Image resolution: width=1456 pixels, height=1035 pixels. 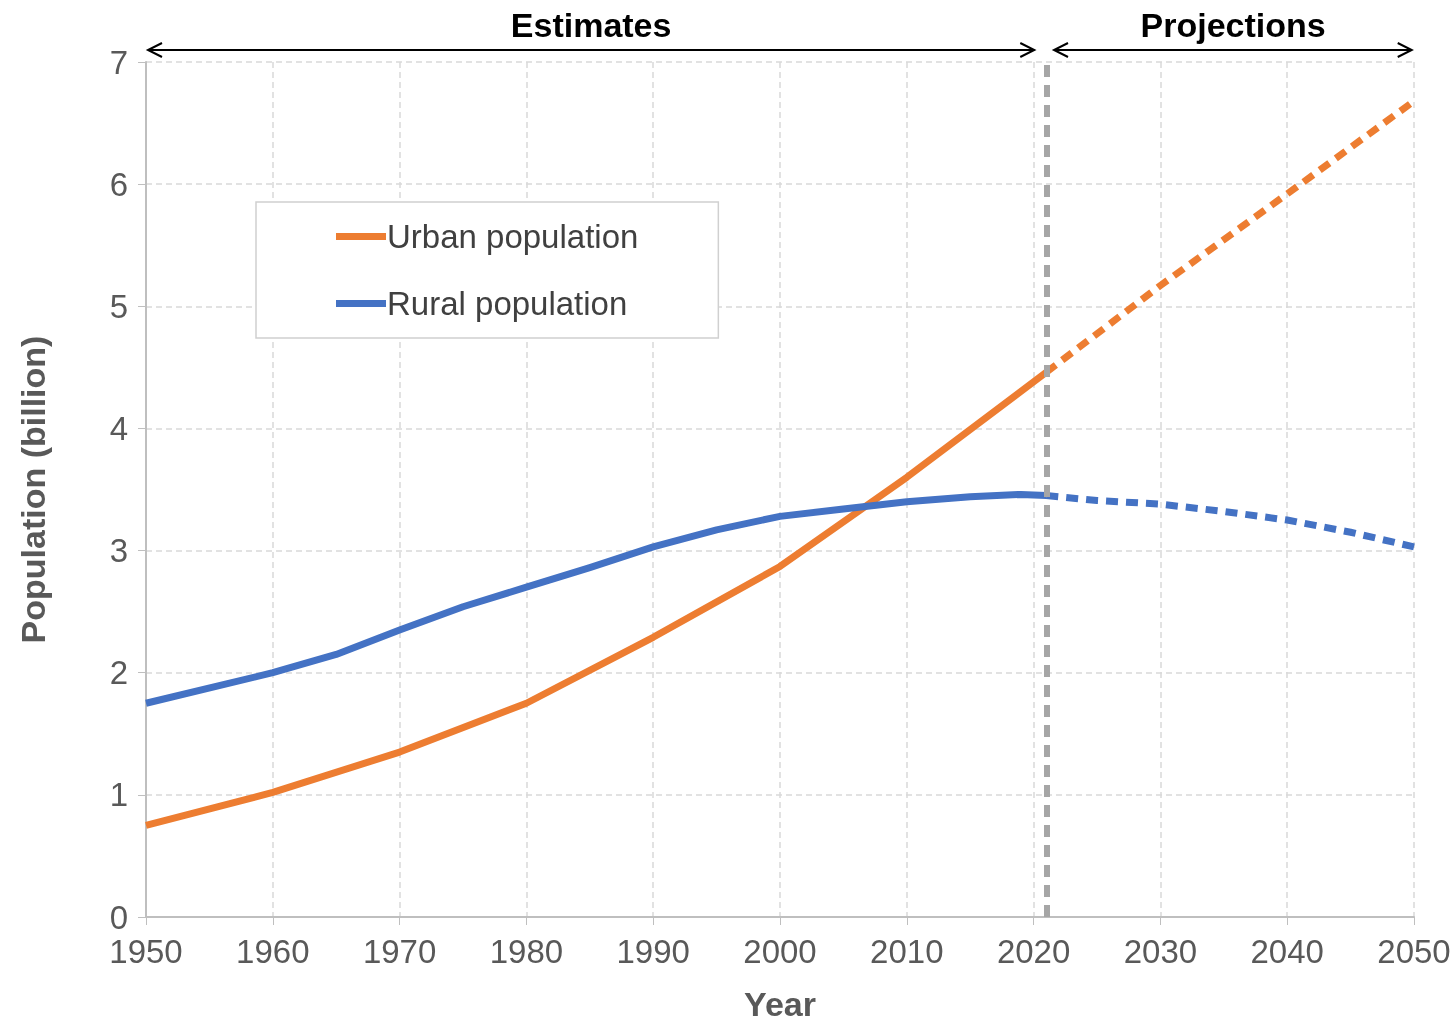 I want to click on x-tick-label: 2050, so click(x=1414, y=951).